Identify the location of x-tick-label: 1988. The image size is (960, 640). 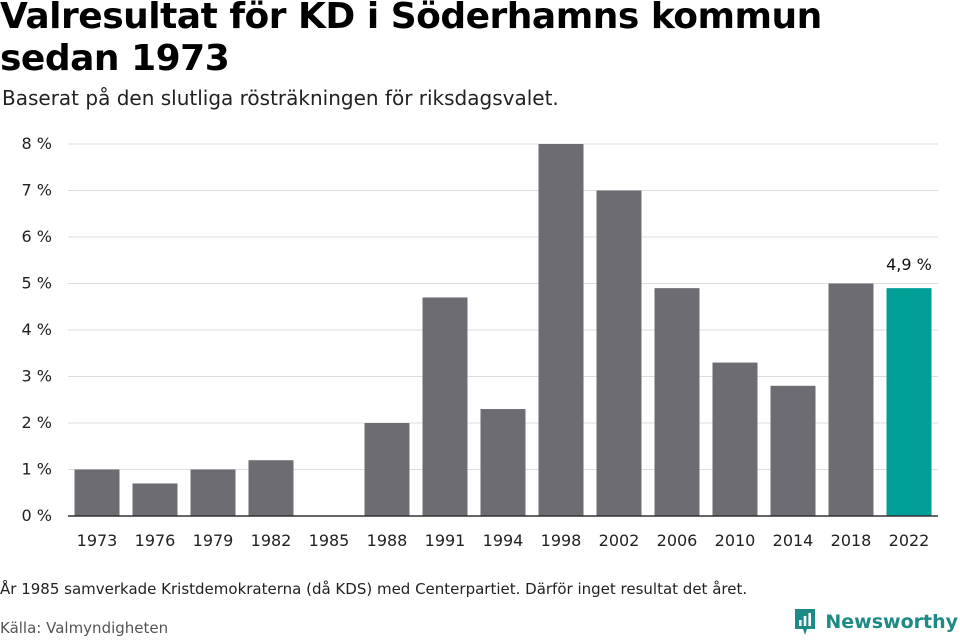
(387, 540).